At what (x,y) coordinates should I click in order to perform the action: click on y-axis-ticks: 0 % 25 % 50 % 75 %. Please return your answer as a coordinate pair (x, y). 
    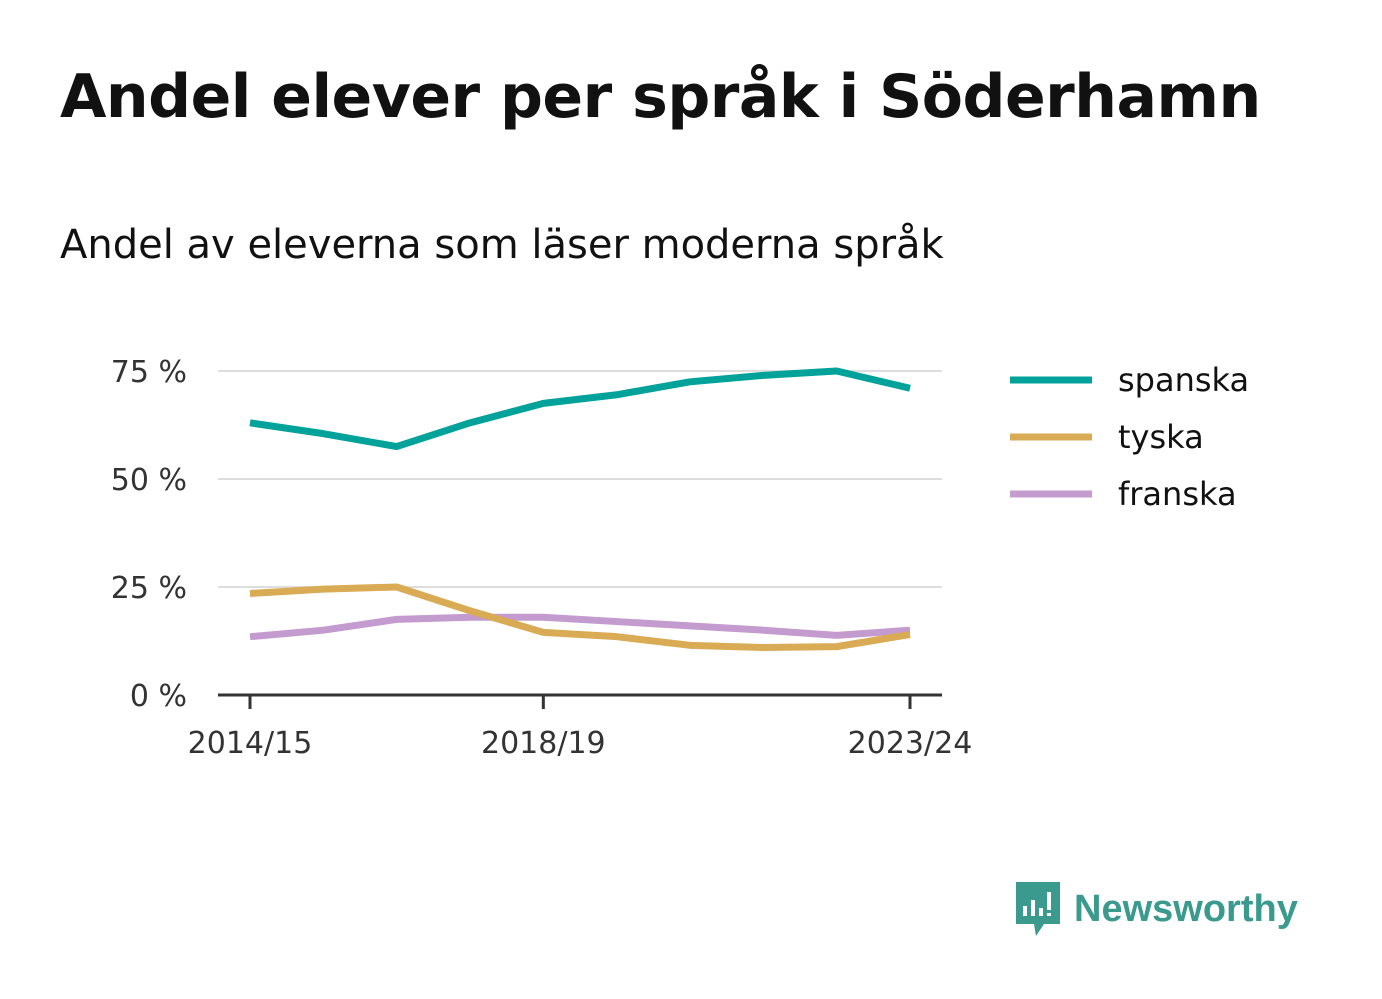
    Looking at the image, I should click on (149, 534).